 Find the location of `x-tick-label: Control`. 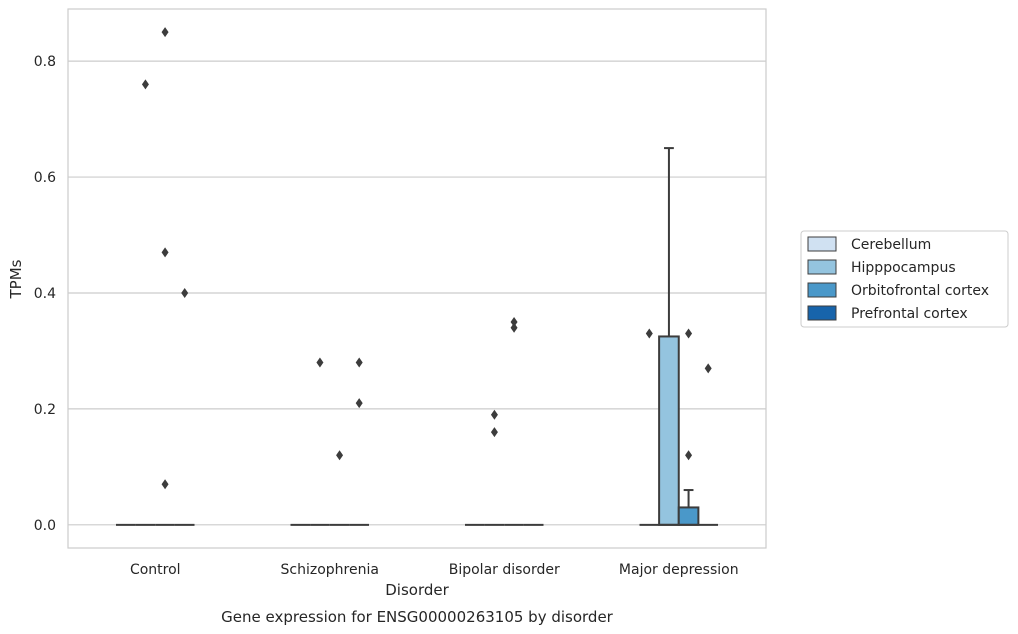

x-tick-label: Control is located at coordinates (155, 570).